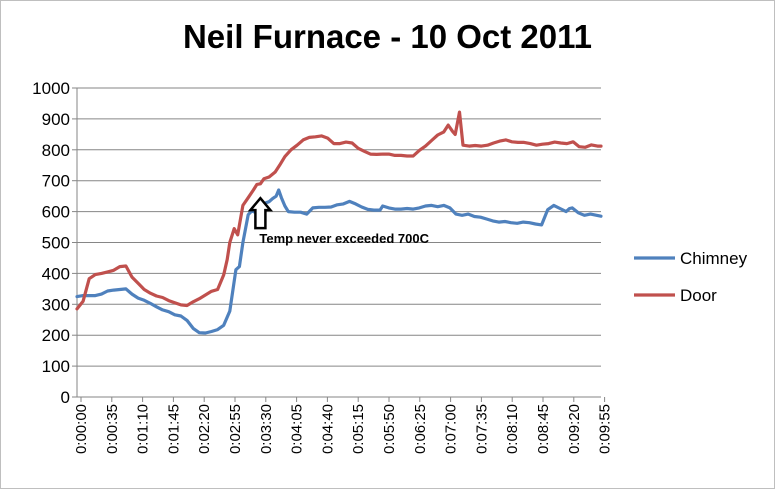  I want to click on x-tick-label: 0:01:10, so click(143, 429).